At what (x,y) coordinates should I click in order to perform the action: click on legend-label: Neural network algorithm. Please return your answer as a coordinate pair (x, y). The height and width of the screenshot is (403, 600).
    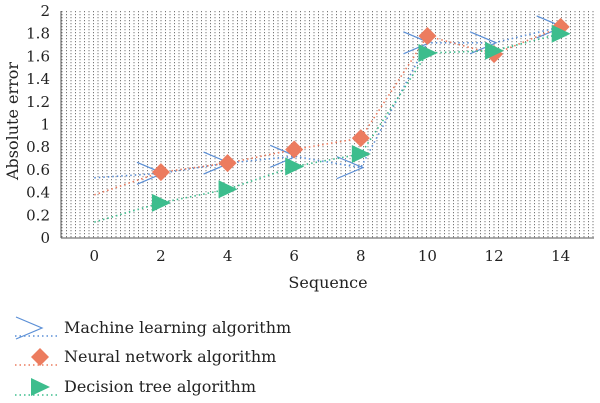
    Looking at the image, I should click on (170, 356).